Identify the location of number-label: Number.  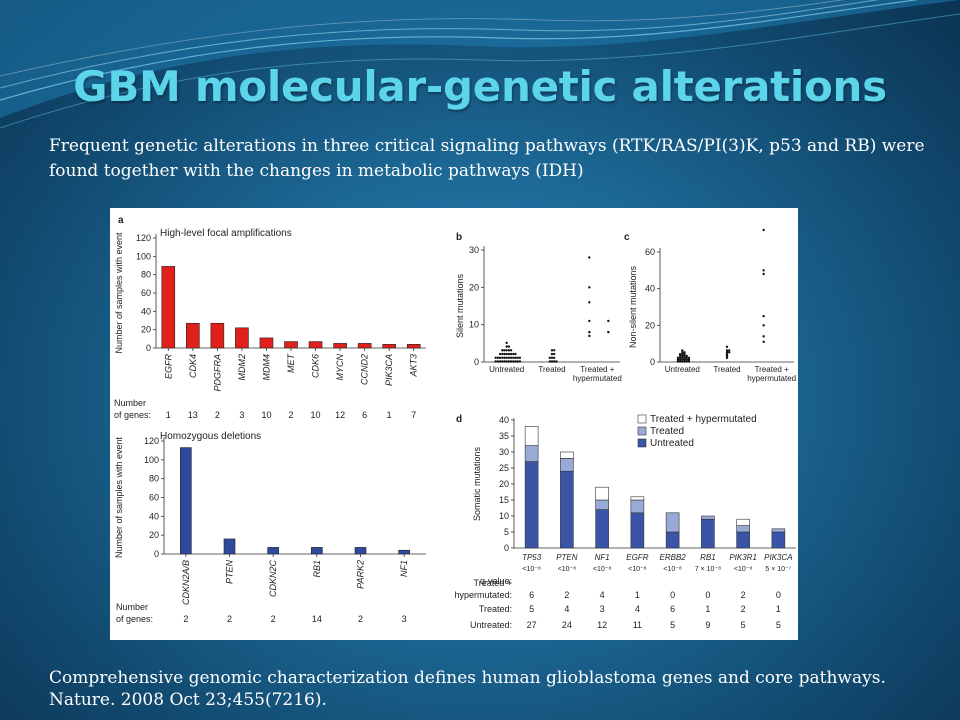
(130, 403).